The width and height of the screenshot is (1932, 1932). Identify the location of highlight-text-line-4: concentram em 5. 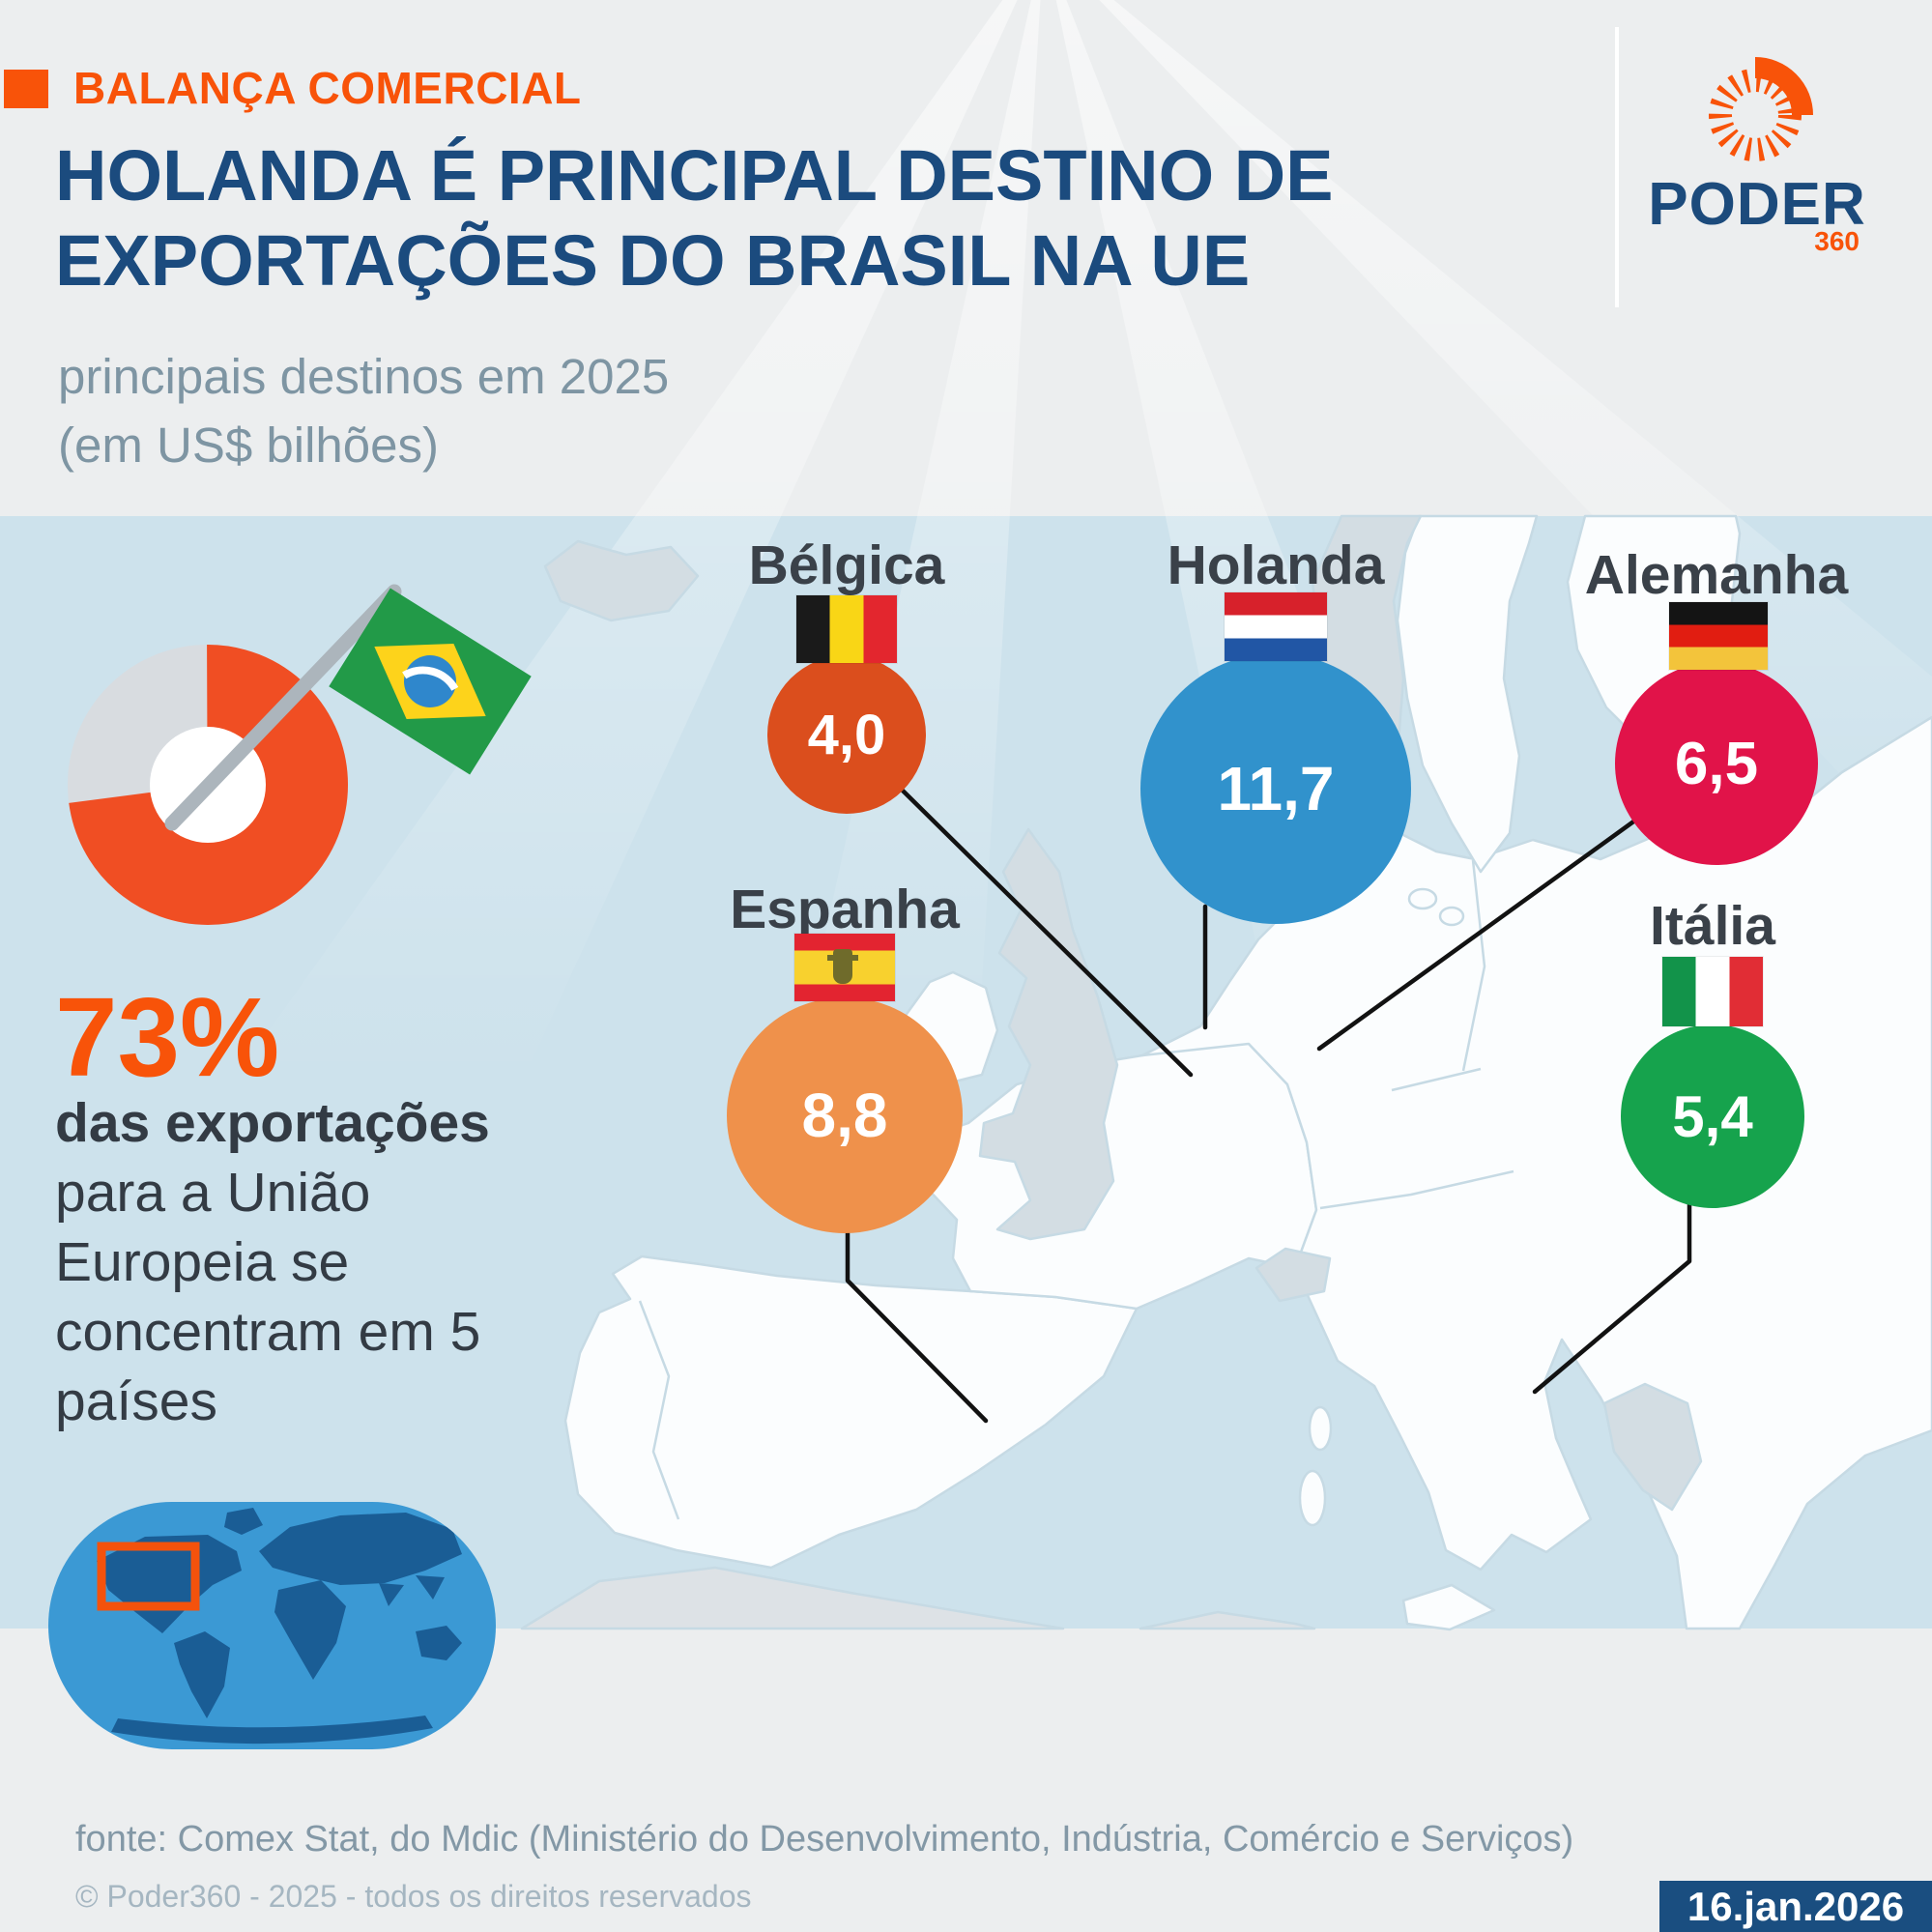
(268, 1332).